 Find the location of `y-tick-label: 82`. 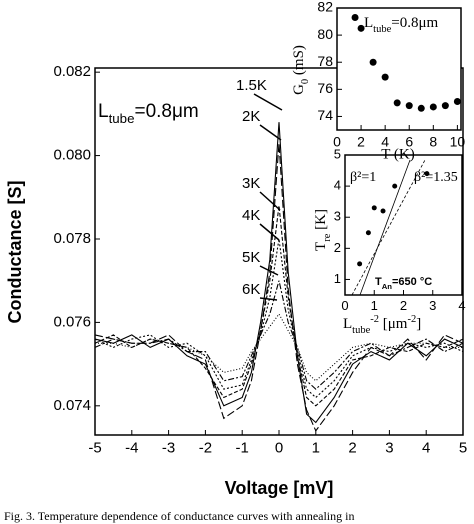

y-tick-label: 82 is located at coordinates (325, 7).